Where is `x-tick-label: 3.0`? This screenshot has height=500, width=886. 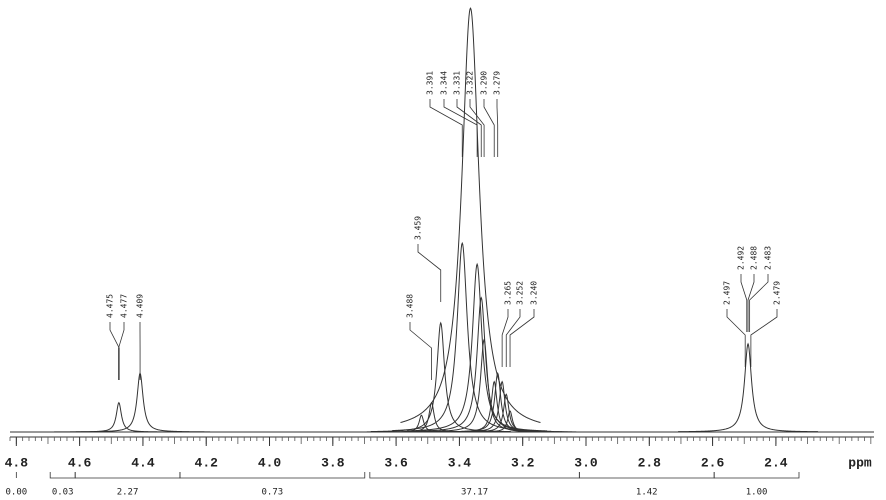 x-tick-label: 3.0 is located at coordinates (586, 462).